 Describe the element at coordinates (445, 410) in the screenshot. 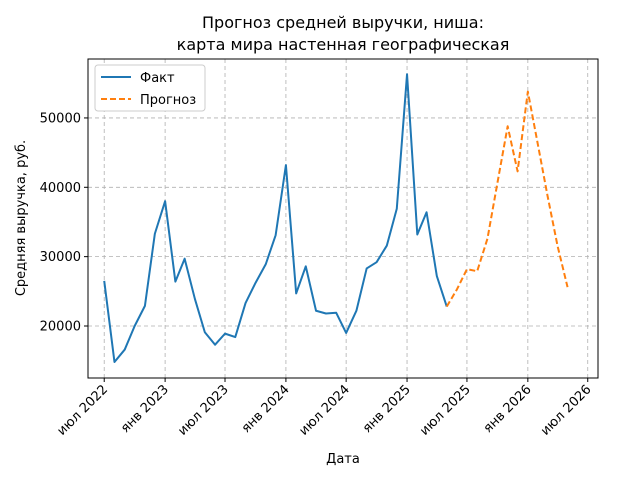

I see `x-tick-label: июл 2025` at that location.